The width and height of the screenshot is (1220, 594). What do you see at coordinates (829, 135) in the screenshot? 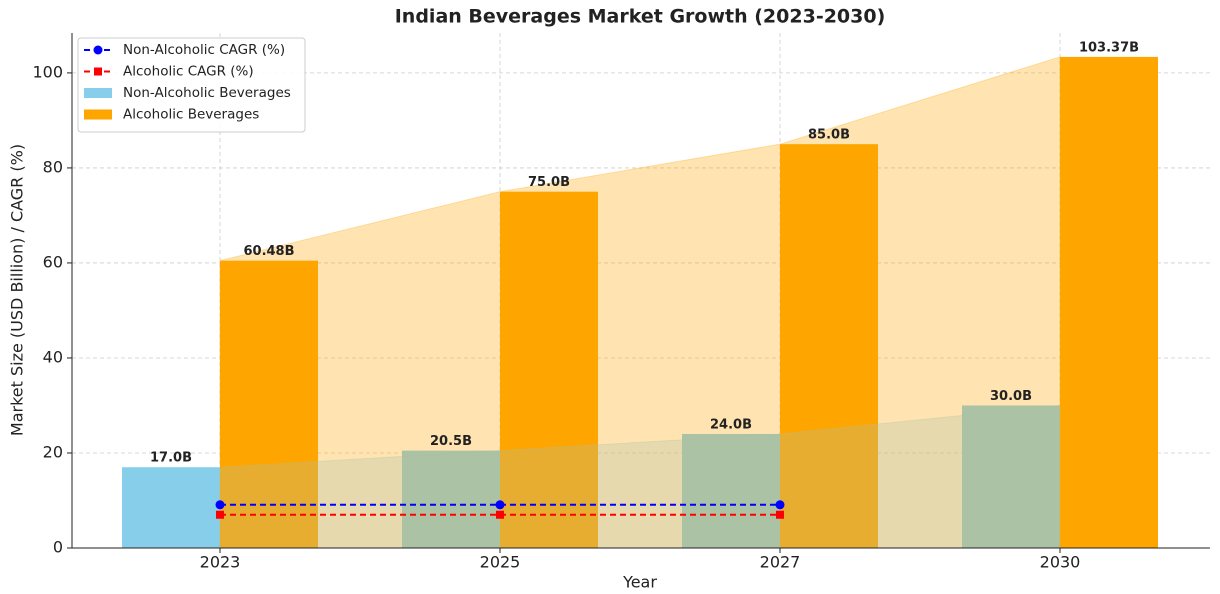
I see `value-label: 85.0B` at bounding box center [829, 135].